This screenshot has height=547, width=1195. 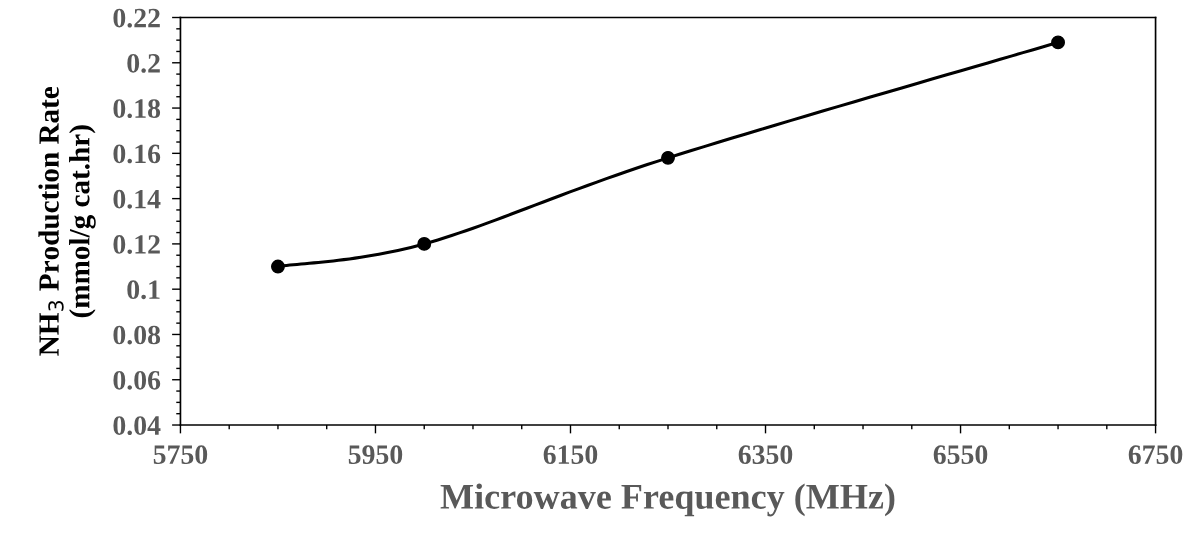 I want to click on y-tick-label: 0.14, so click(x=137, y=199).